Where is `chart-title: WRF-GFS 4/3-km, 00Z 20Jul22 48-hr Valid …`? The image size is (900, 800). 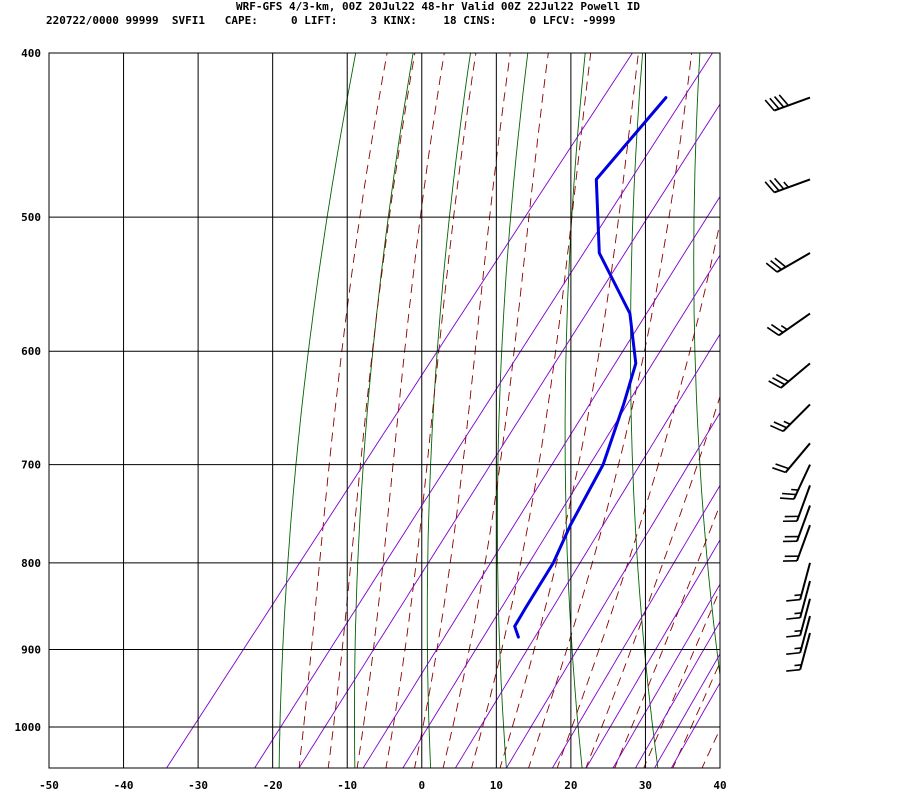 chart-title: WRF-GFS 4/3-km, 00Z 20Jul22 48-hr Valid … is located at coordinates (438, 6).